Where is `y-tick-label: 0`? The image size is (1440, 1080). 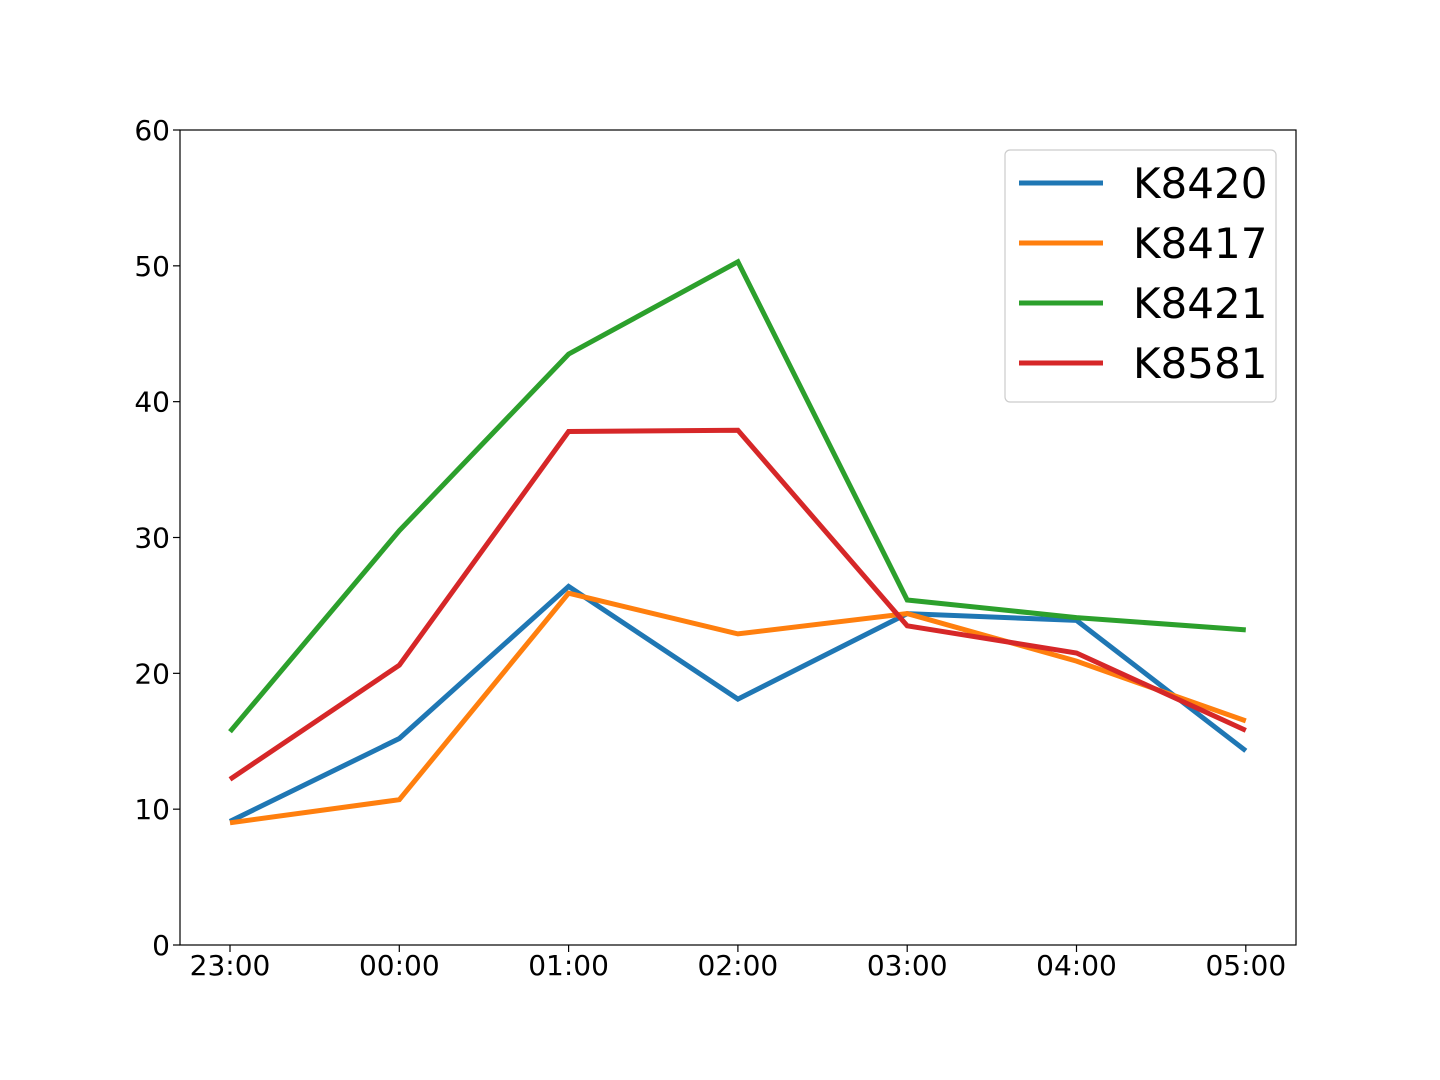 y-tick-label: 0 is located at coordinates (161, 945).